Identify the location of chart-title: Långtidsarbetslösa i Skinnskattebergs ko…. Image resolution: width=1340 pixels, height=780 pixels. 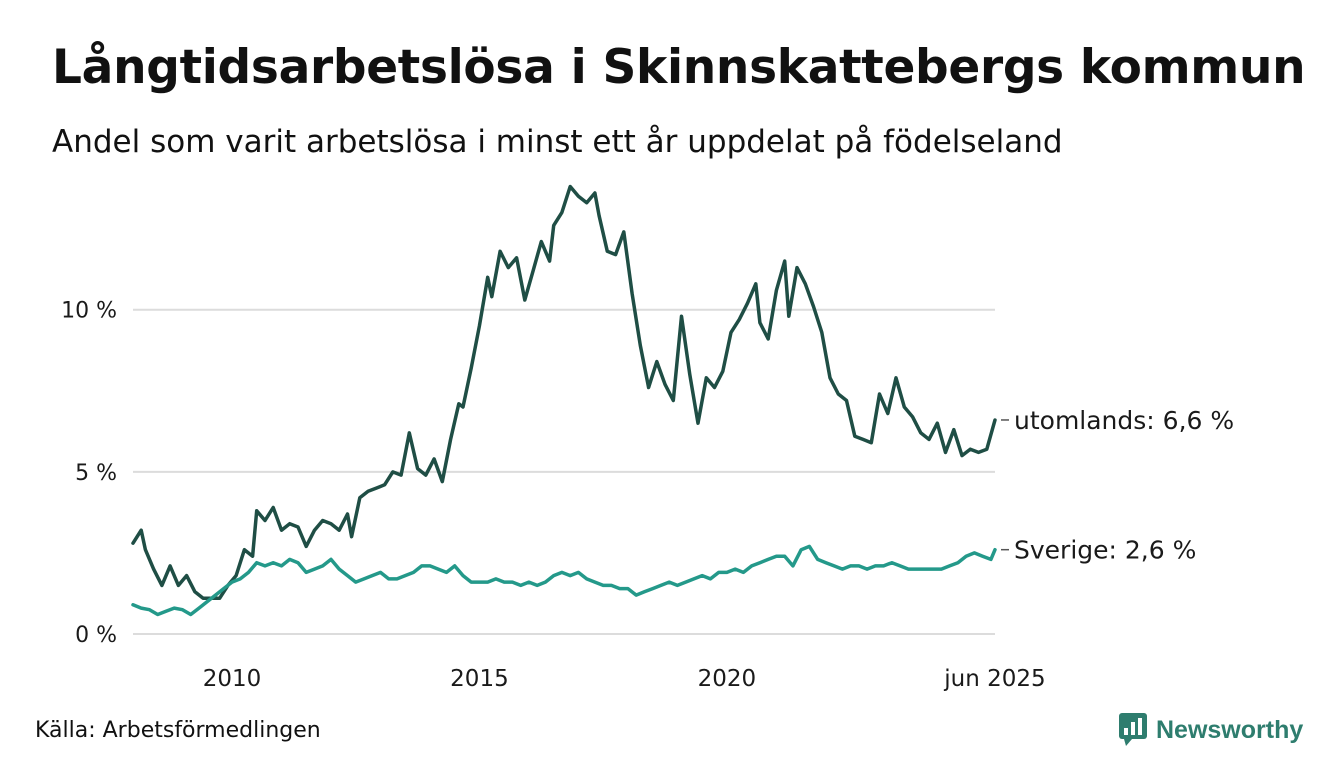
(679, 67).